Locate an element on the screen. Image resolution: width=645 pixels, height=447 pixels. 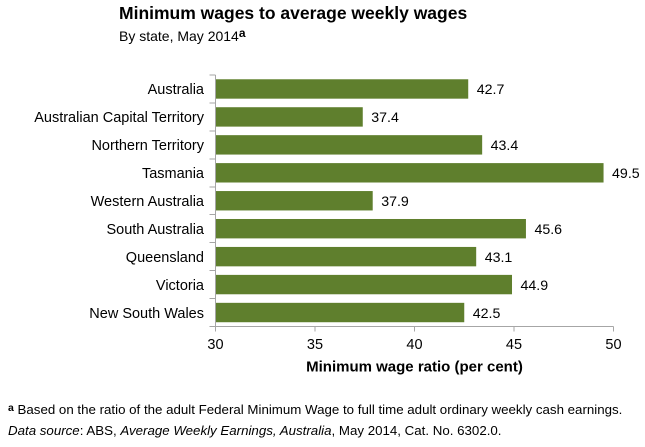
category-label-south-australia: South Australia is located at coordinates (155, 230).